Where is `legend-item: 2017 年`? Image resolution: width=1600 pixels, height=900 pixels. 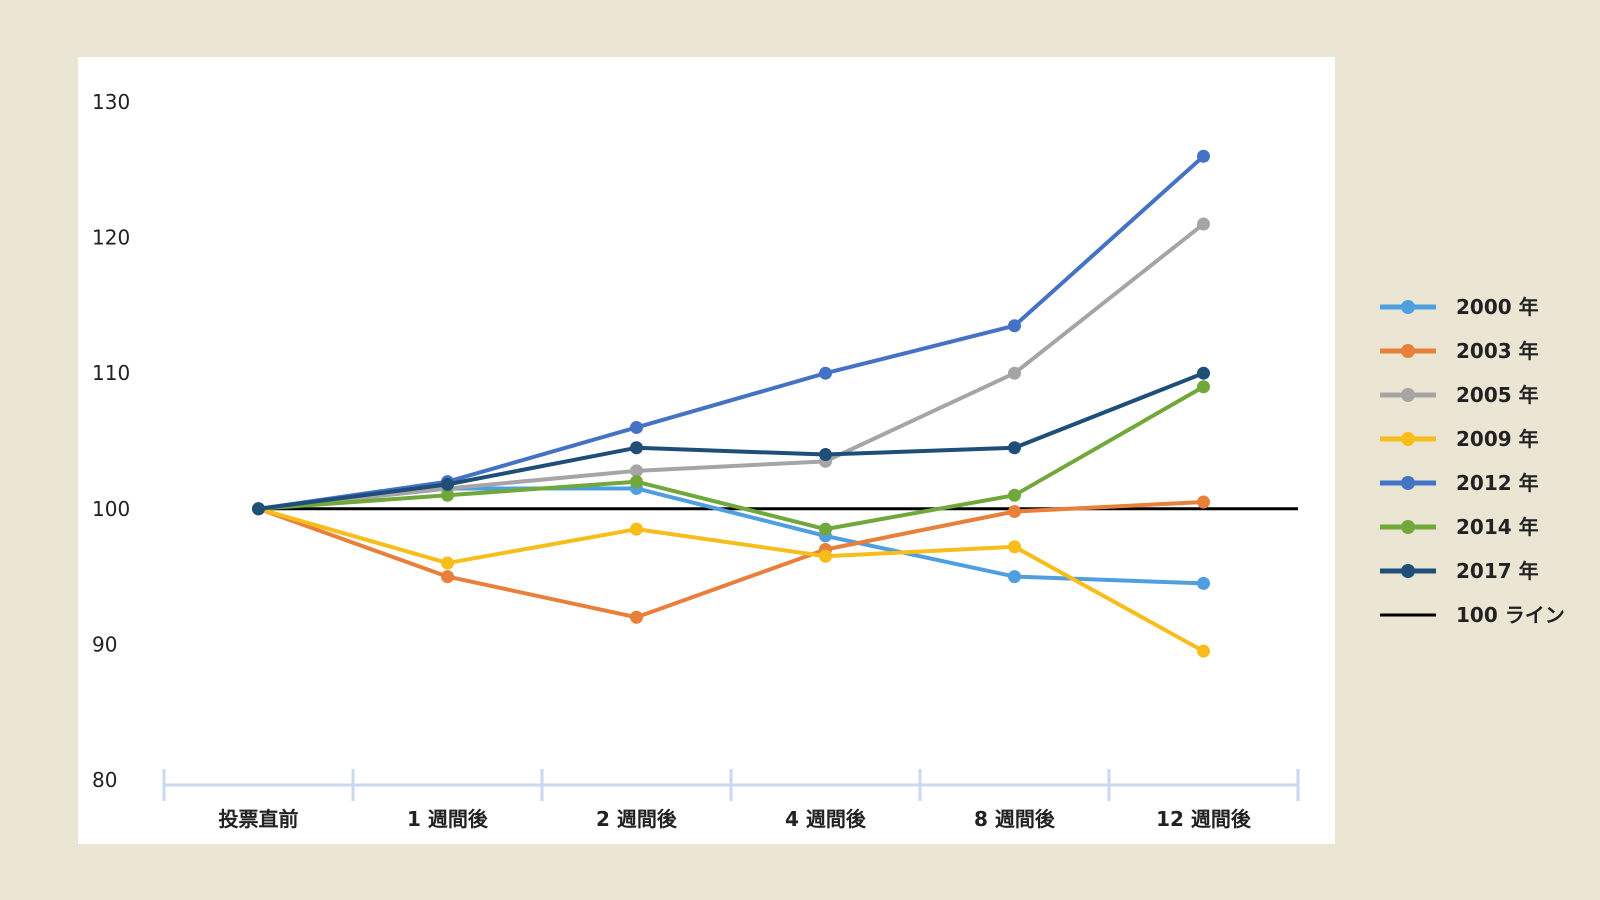
legend-item: 2017 年 is located at coordinates (1459, 571).